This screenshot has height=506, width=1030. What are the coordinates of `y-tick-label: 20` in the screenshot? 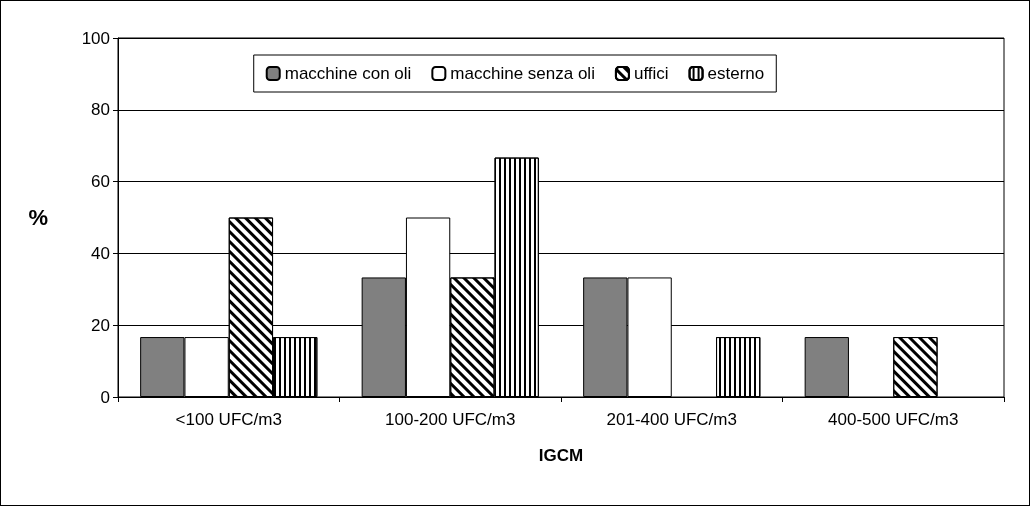 It's located at (100, 325).